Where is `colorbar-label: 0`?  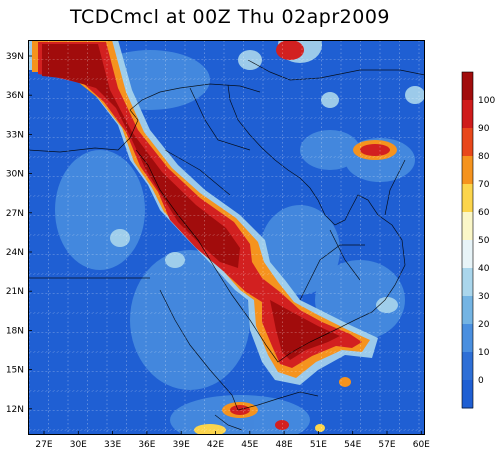 colorbar-label: 0 is located at coordinates (481, 381).